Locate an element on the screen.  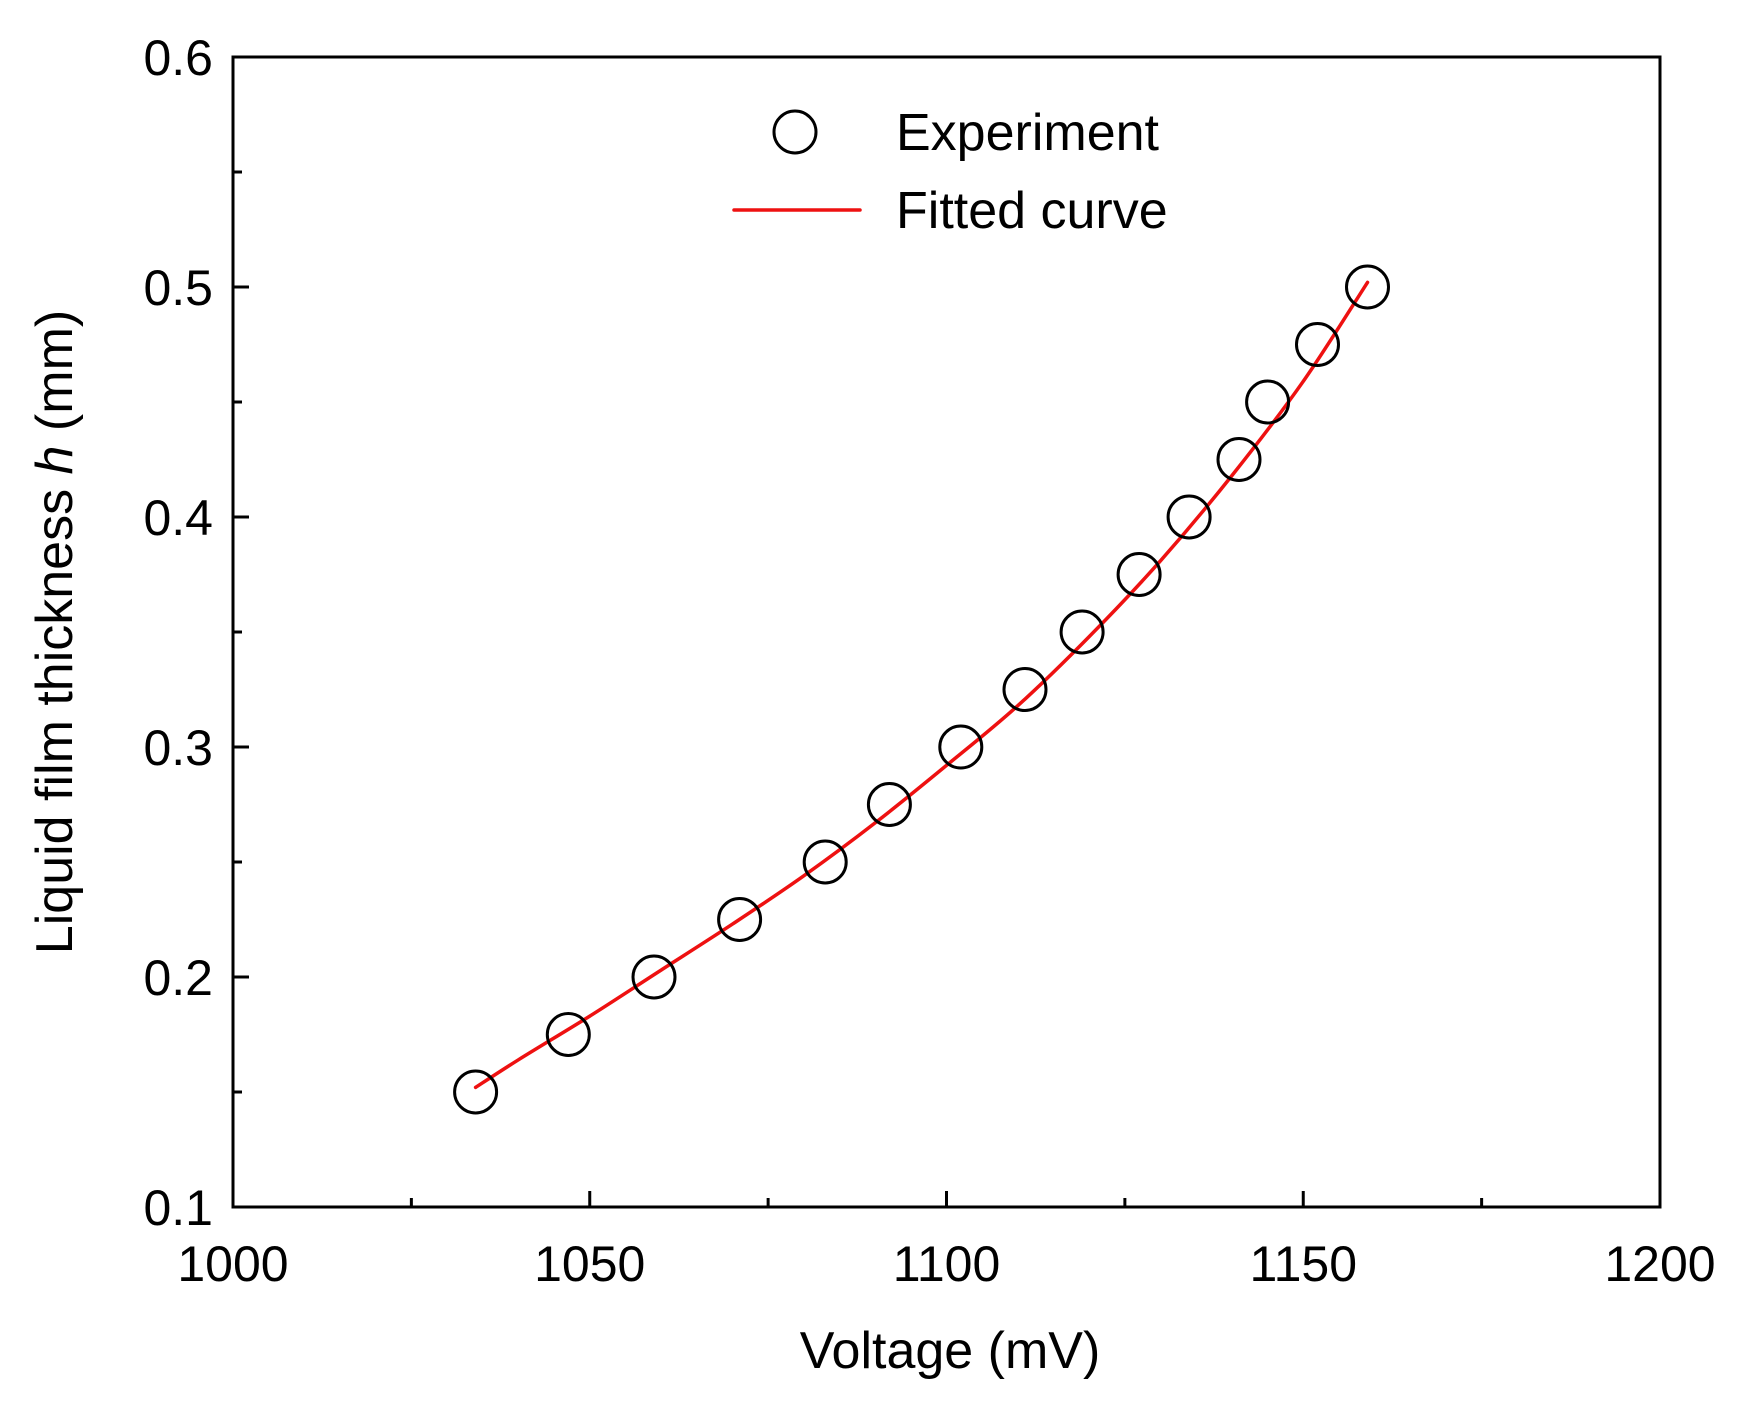
y-axis-label-suffix: (mm) is located at coordinates (55, 378).